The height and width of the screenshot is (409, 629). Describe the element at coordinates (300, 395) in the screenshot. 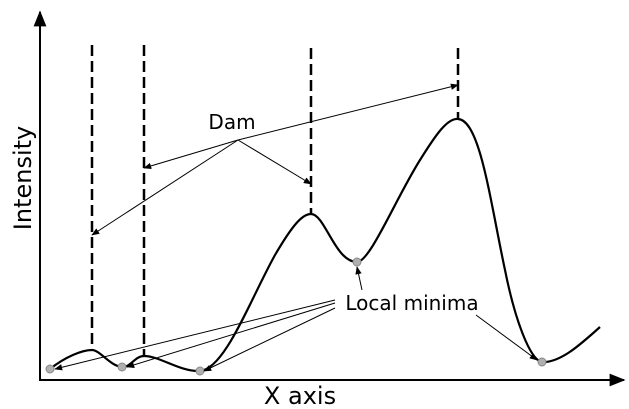

I see `x-axis-label: X axis` at that location.